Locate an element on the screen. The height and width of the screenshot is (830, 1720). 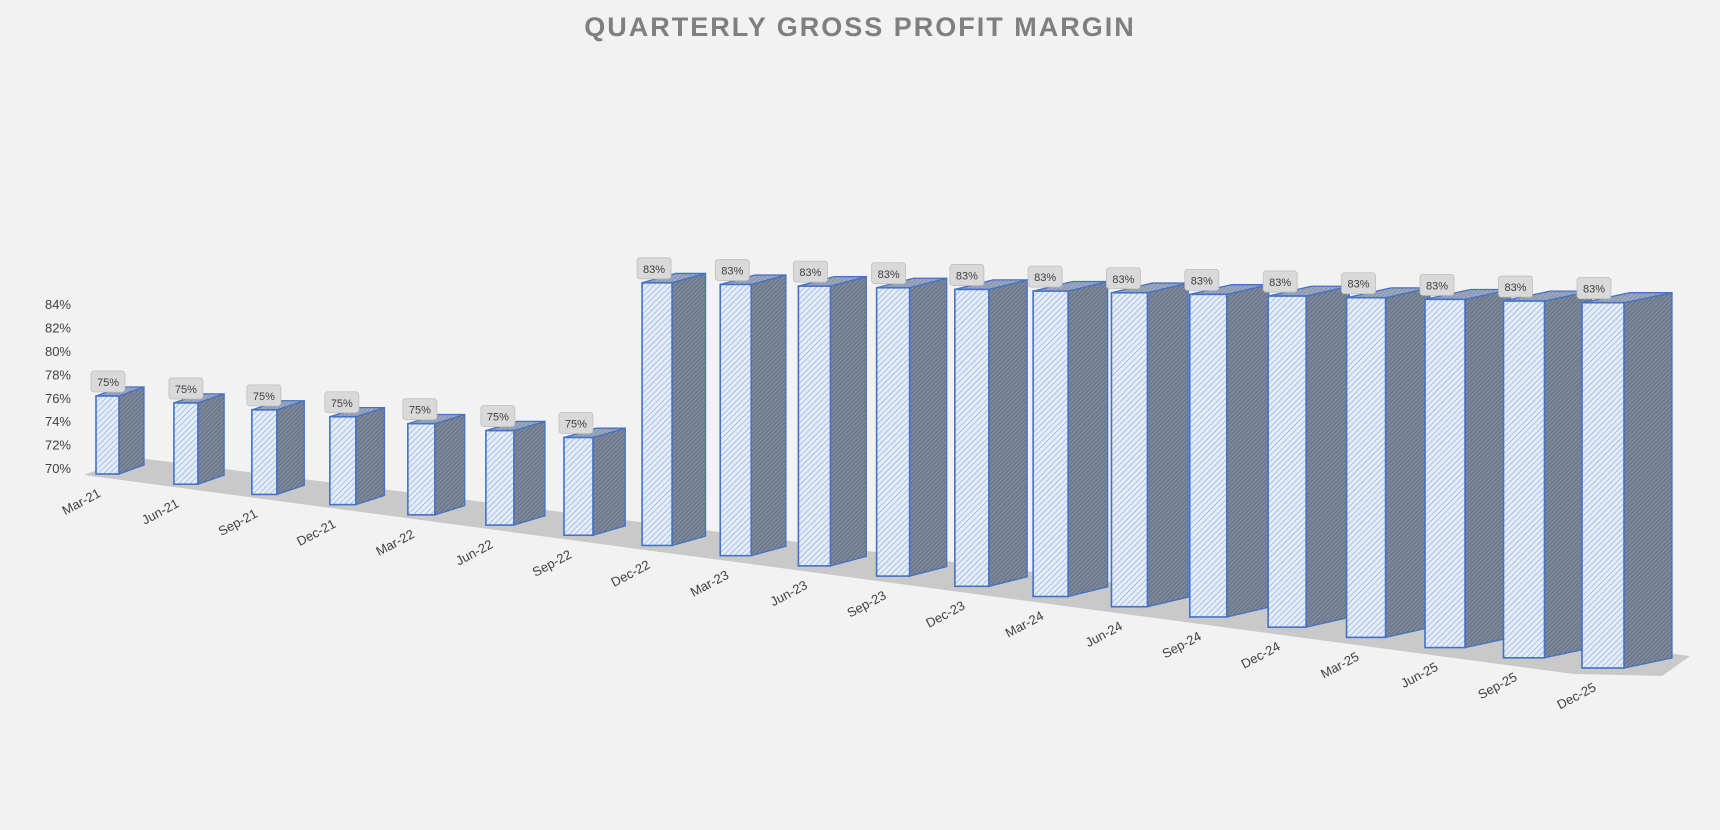
y-tick-label: 70% is located at coordinates (58, 468).